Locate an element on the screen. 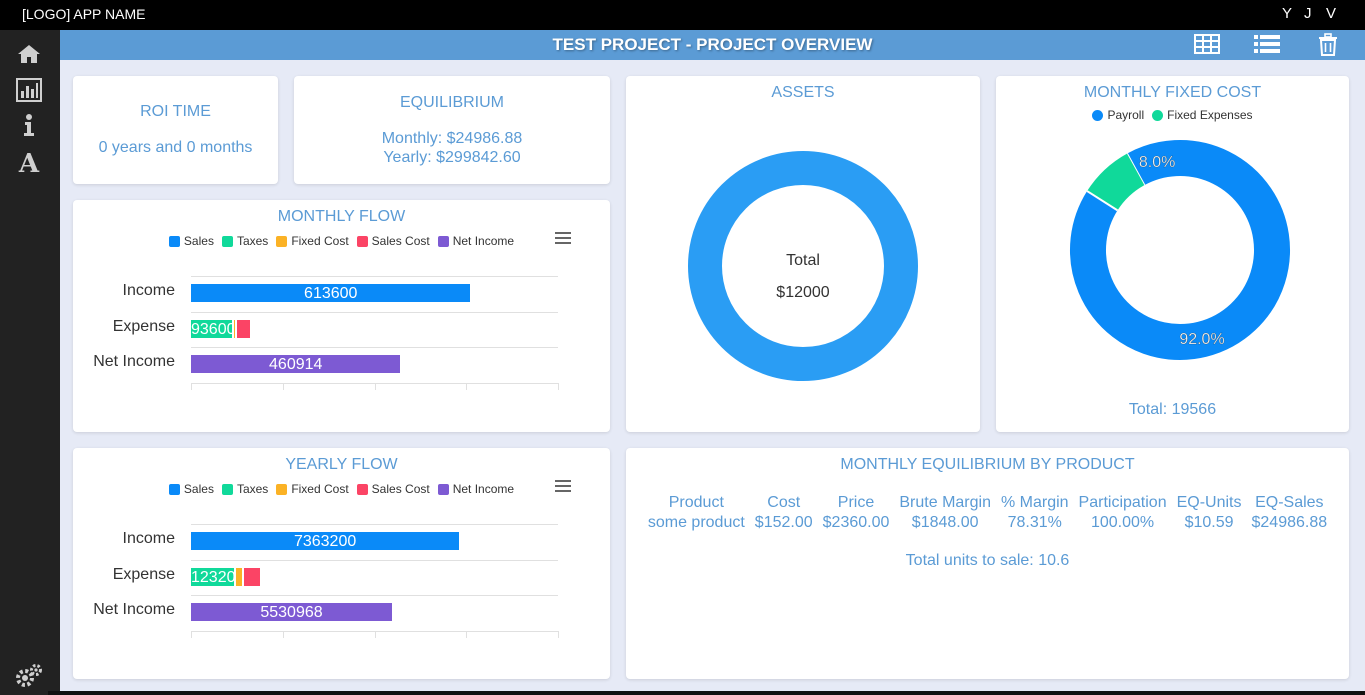 This screenshot has height=695, width=1365. bar-value-label: 613600 is located at coordinates (331, 293).